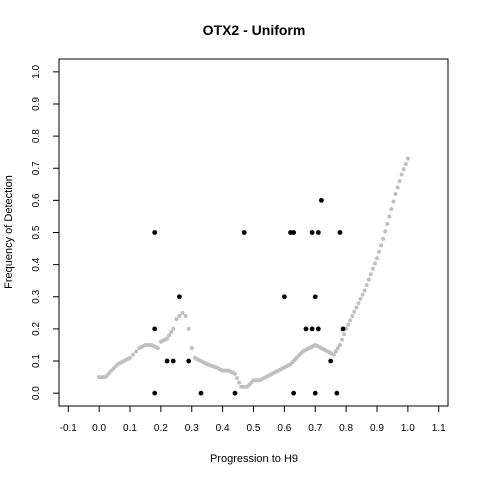 The width and height of the screenshot is (480, 480). What do you see at coordinates (36, 361) in the screenshot?
I see `y-tick-label: 0.1` at bounding box center [36, 361].